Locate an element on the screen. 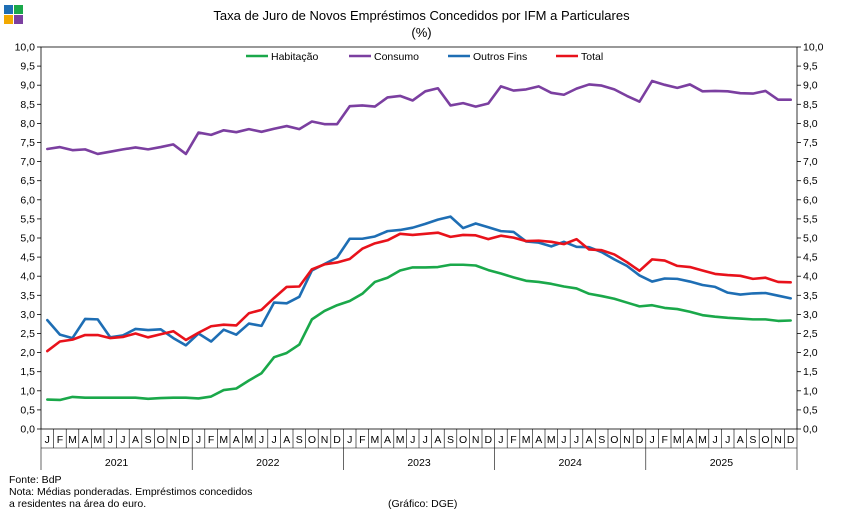 The height and width of the screenshot is (518, 843). y-tick-label-left: 2,0 is located at coordinates (27, 353).